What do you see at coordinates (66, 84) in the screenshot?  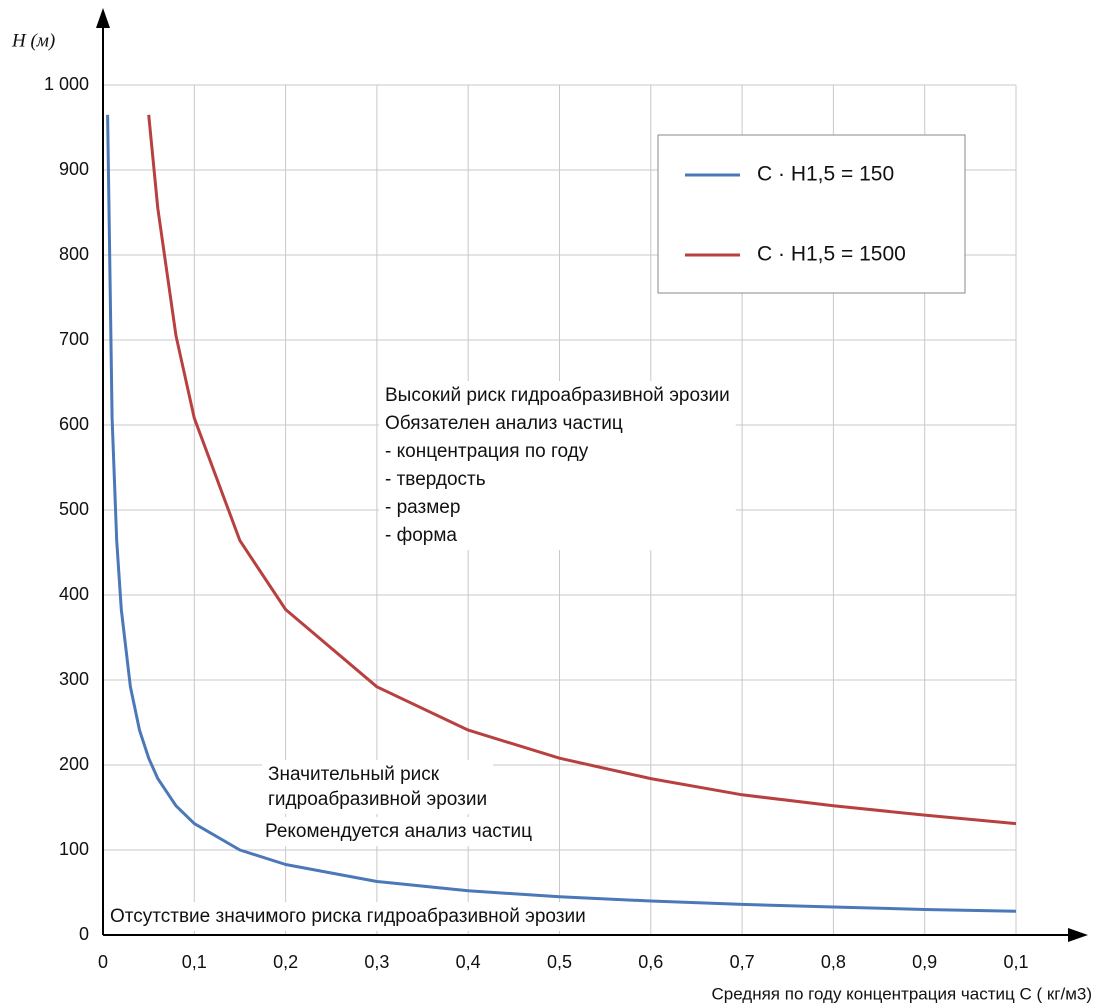 I see `y-tick-label: 1 000` at bounding box center [66, 84].